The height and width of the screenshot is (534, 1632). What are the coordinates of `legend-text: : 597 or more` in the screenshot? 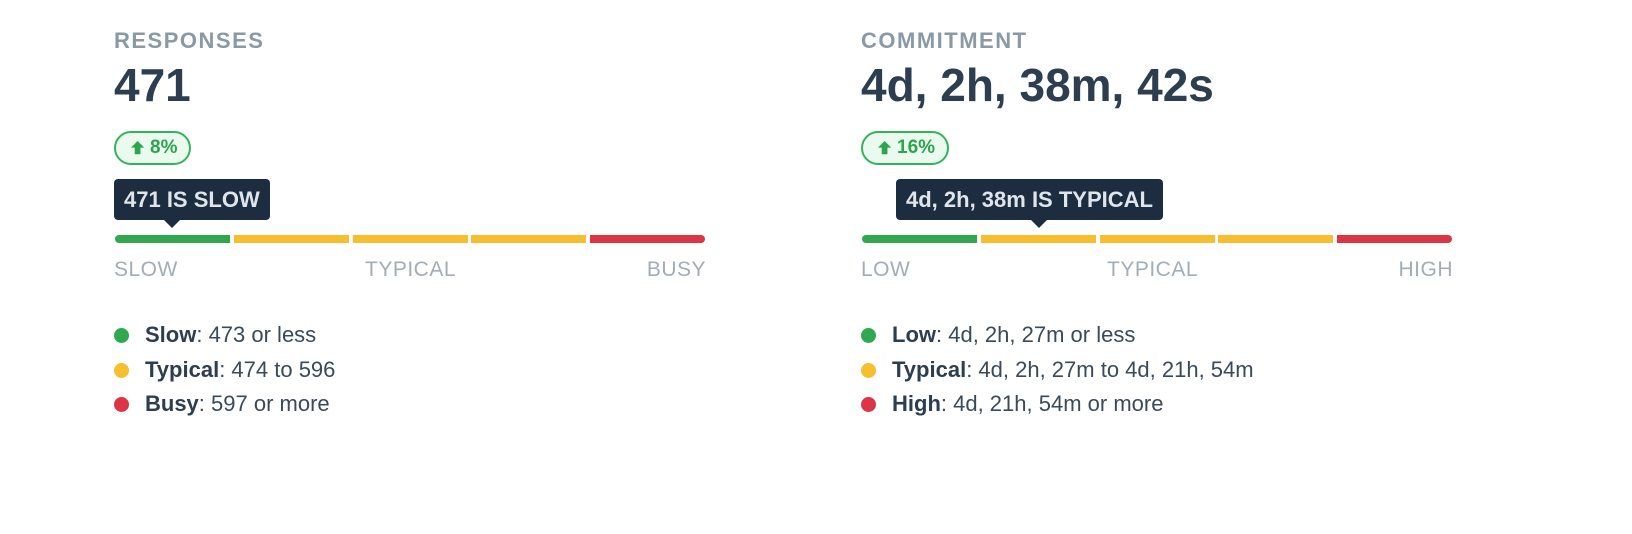 It's located at (264, 403).